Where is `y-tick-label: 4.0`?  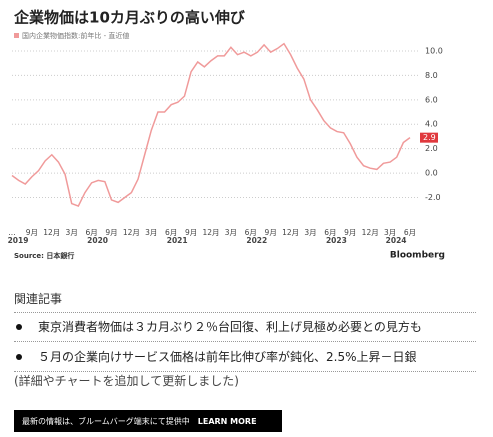
y-tick-label: 4.0 is located at coordinates (431, 124).